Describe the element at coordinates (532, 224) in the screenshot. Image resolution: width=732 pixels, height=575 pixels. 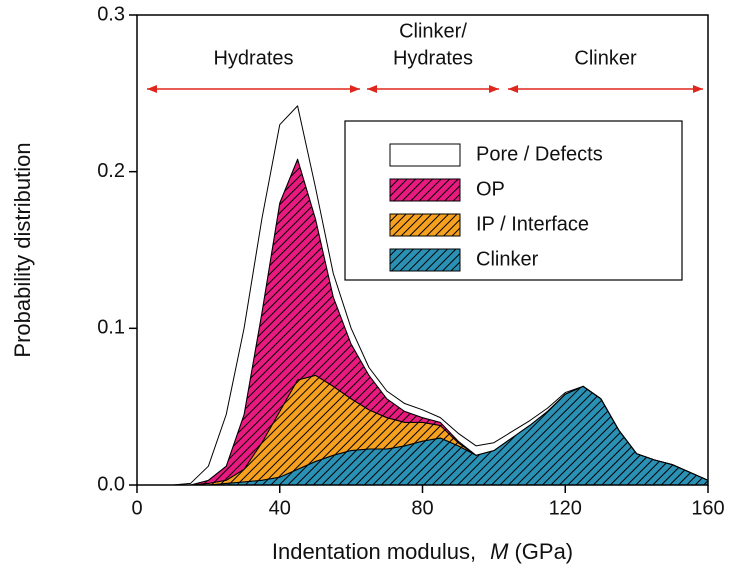
I see `legend-label: IP / Interface` at that location.